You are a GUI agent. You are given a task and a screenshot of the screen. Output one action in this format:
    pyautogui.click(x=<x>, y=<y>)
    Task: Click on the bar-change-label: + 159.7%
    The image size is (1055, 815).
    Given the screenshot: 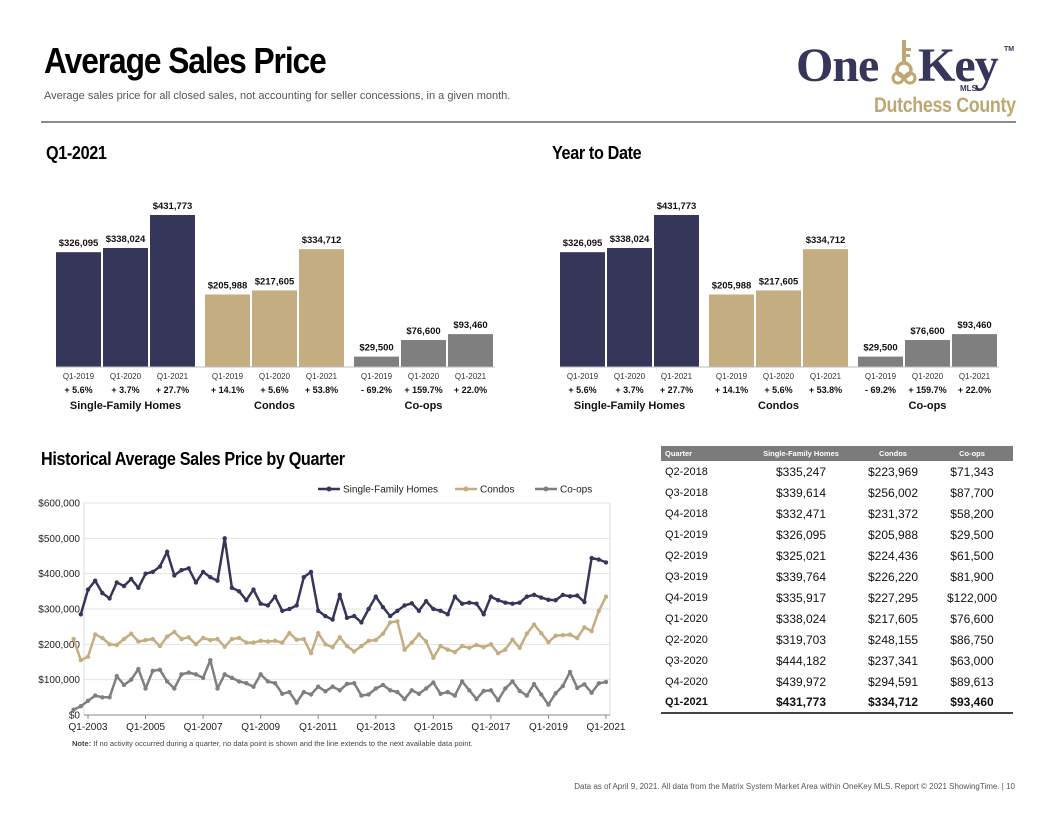 What is the action you would take?
    pyautogui.click(x=423, y=390)
    